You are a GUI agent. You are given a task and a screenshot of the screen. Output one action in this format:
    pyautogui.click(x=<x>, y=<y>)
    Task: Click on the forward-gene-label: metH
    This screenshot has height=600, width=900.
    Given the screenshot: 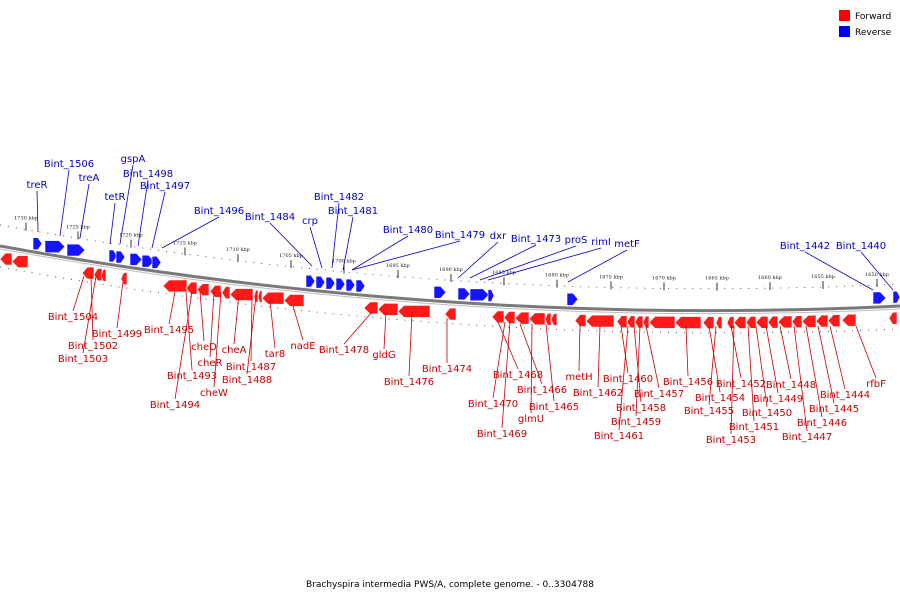 What is the action you would take?
    pyautogui.click(x=578, y=377)
    